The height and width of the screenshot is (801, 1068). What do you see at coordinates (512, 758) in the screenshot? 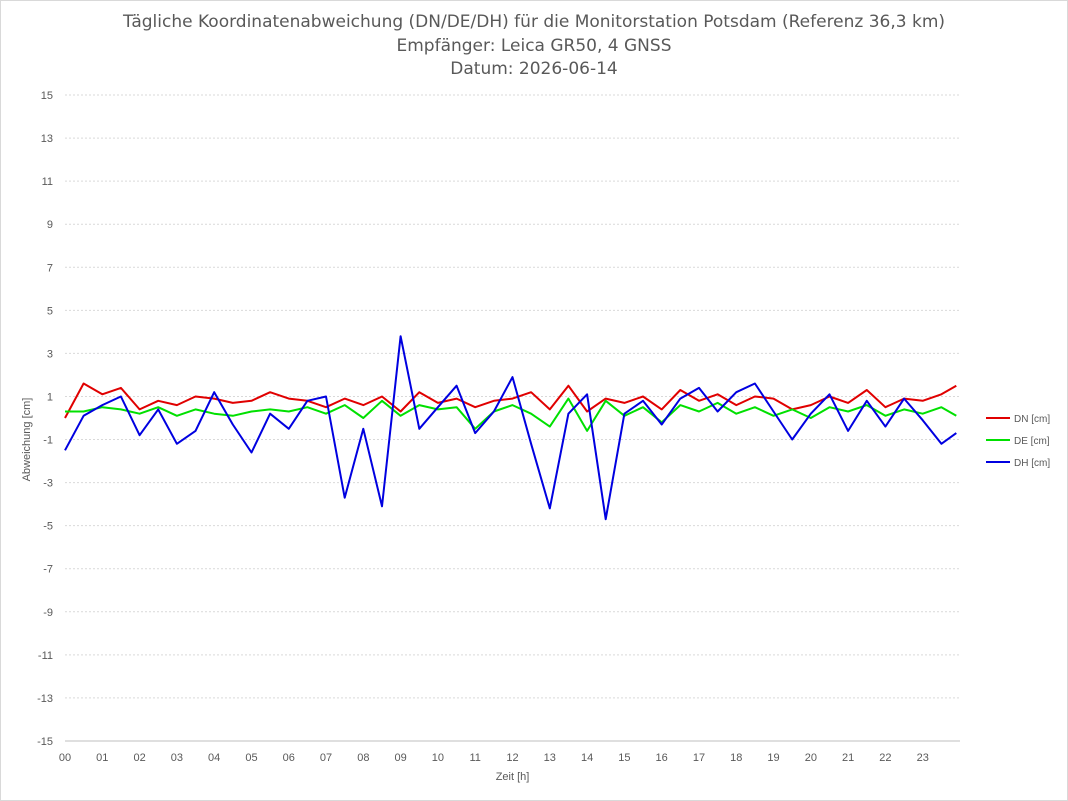
I see `x-tick-label: 12` at bounding box center [512, 758].